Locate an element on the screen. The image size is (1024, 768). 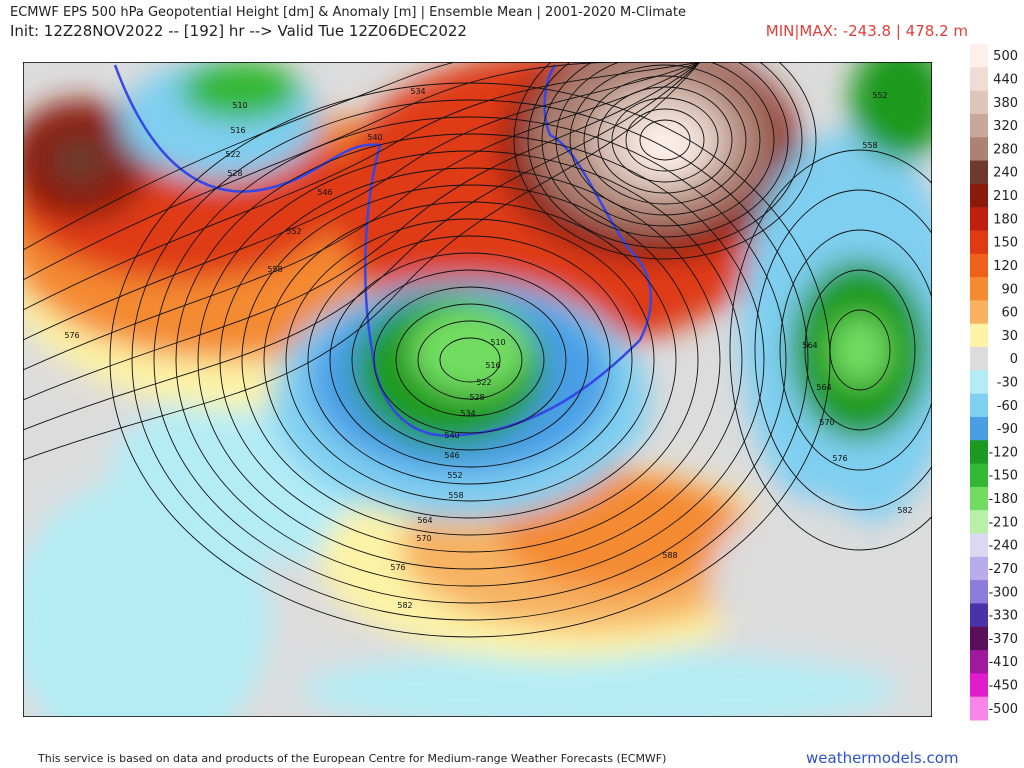
contour-label: 516 is located at coordinates (237, 130).